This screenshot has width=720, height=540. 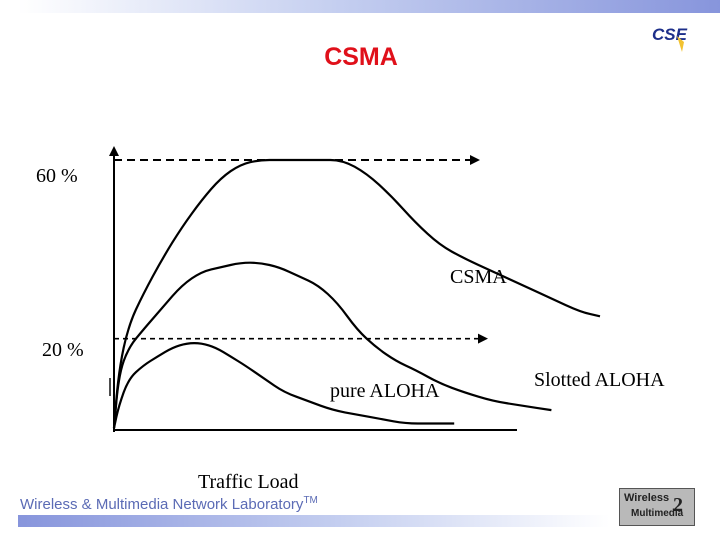 What do you see at coordinates (310, 500) in the screenshot?
I see `footer-trademark: TM` at bounding box center [310, 500].